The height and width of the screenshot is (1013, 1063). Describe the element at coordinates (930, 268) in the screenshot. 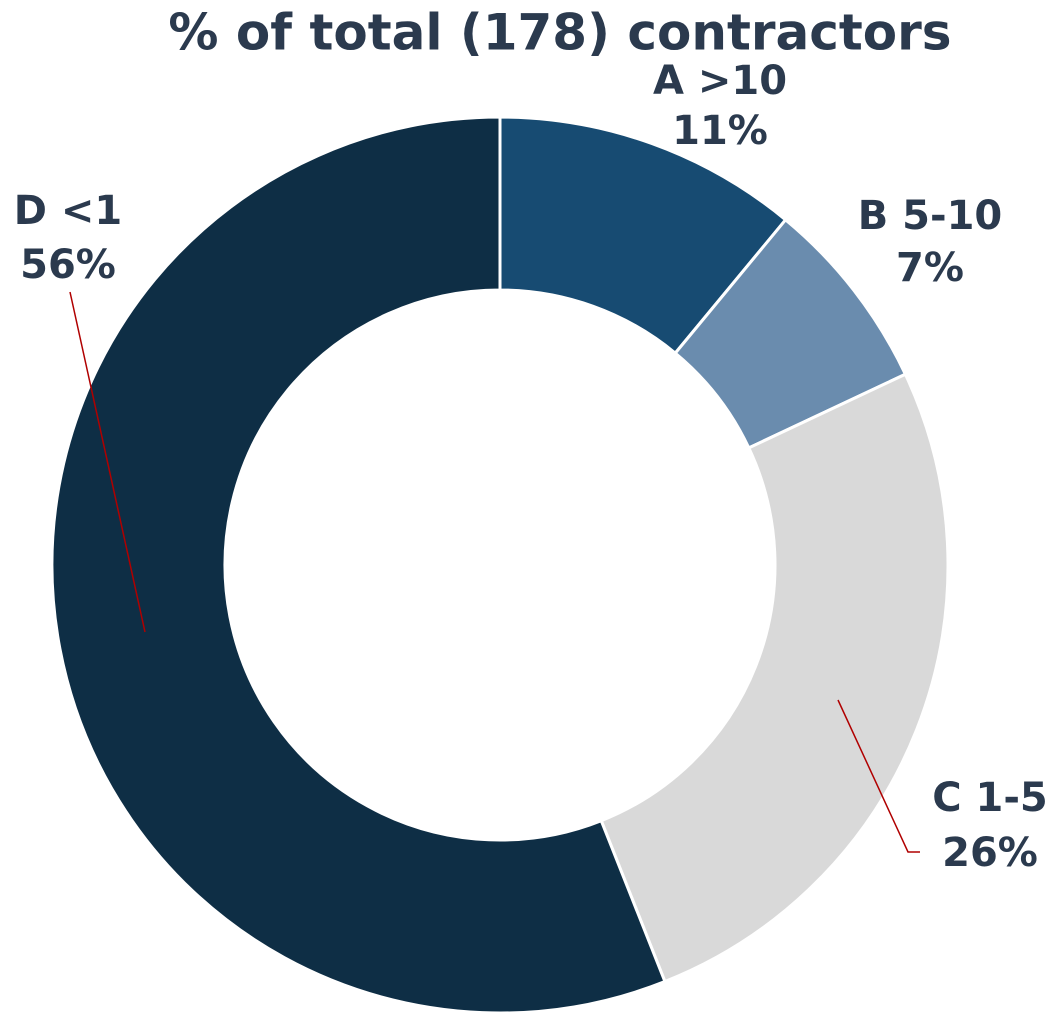

I see `value-label: 7%` at that location.